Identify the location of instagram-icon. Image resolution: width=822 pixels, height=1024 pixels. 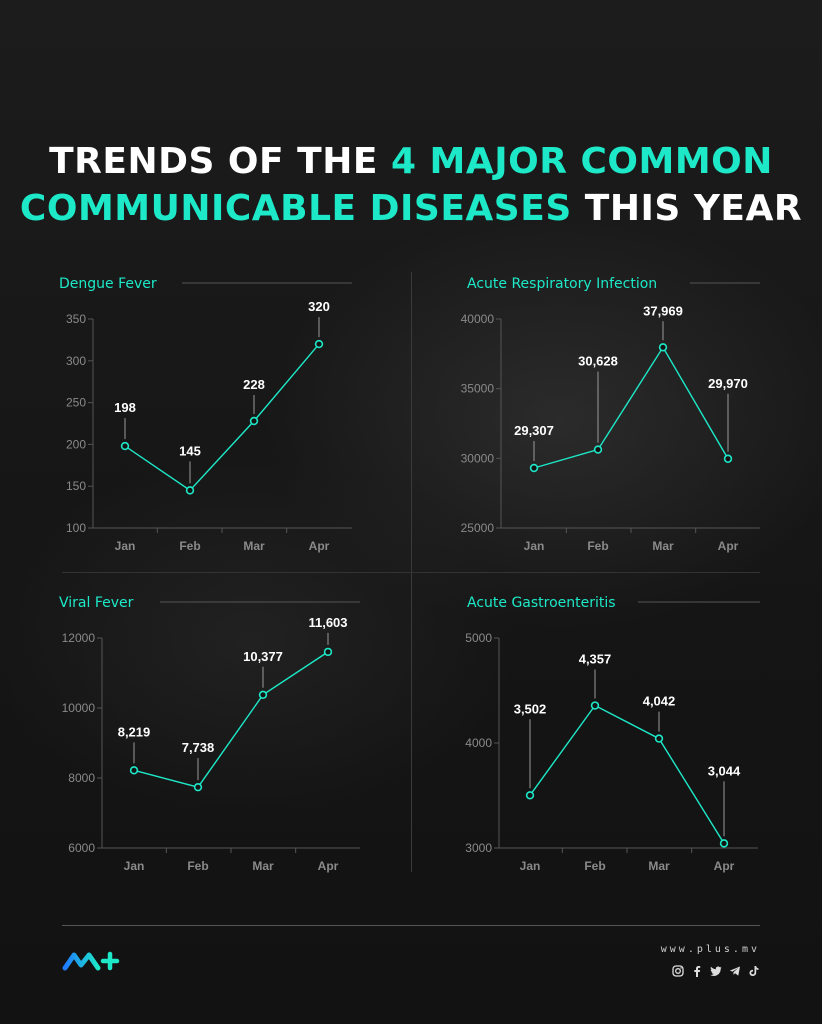
(678, 971).